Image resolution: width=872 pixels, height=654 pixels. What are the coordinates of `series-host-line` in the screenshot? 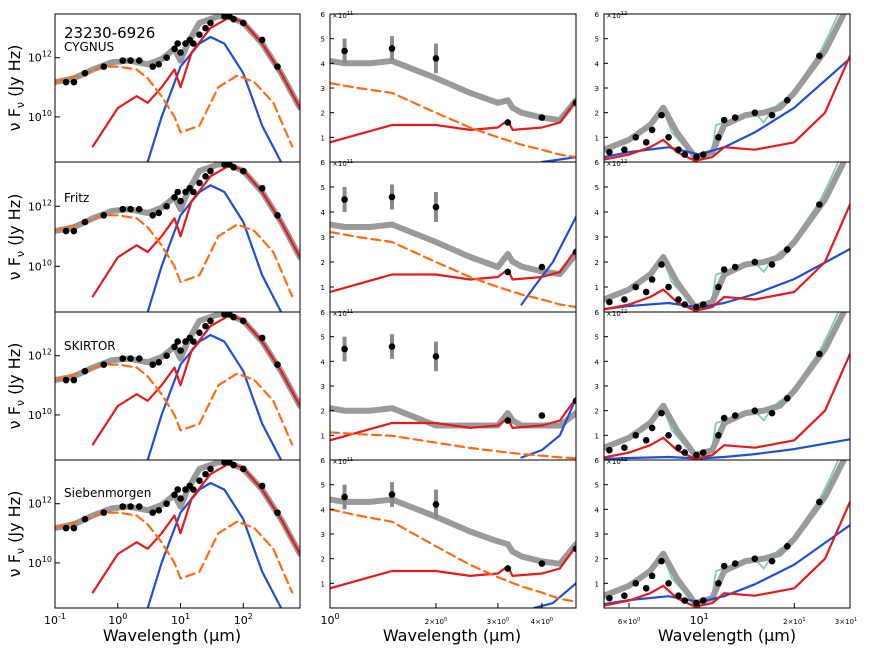 It's located at (453, 120).